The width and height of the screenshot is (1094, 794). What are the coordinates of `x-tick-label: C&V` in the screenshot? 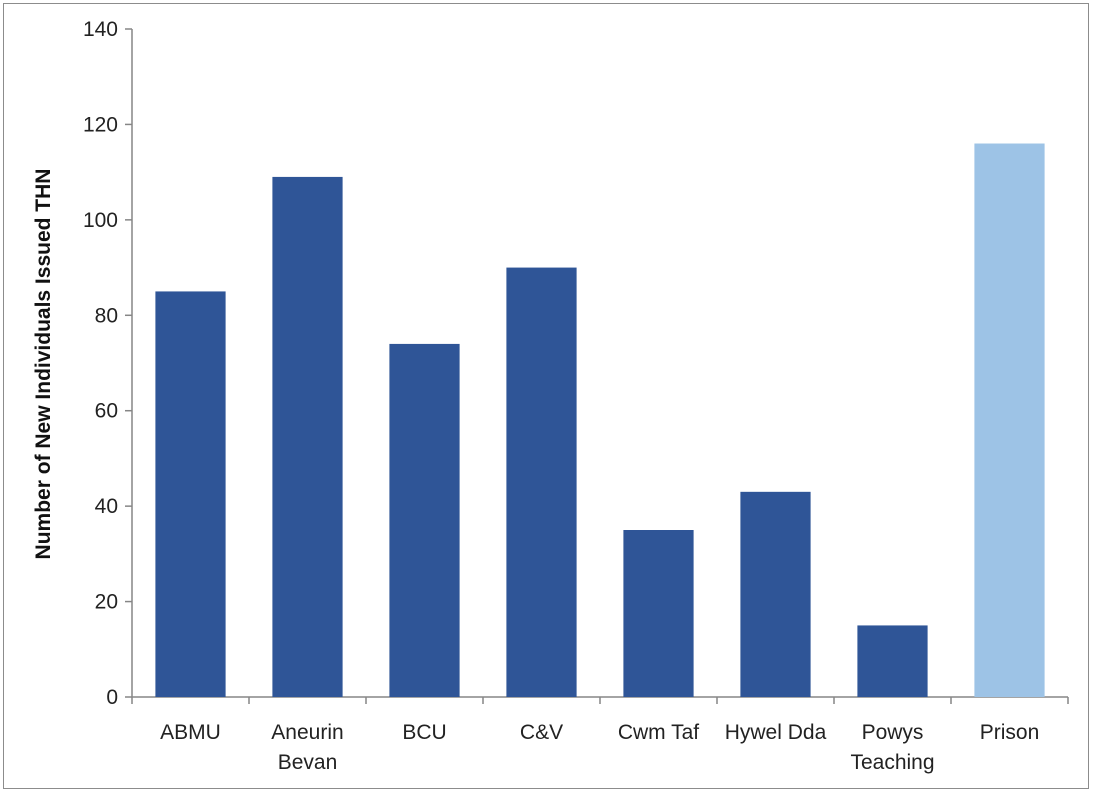 It's located at (541, 732).